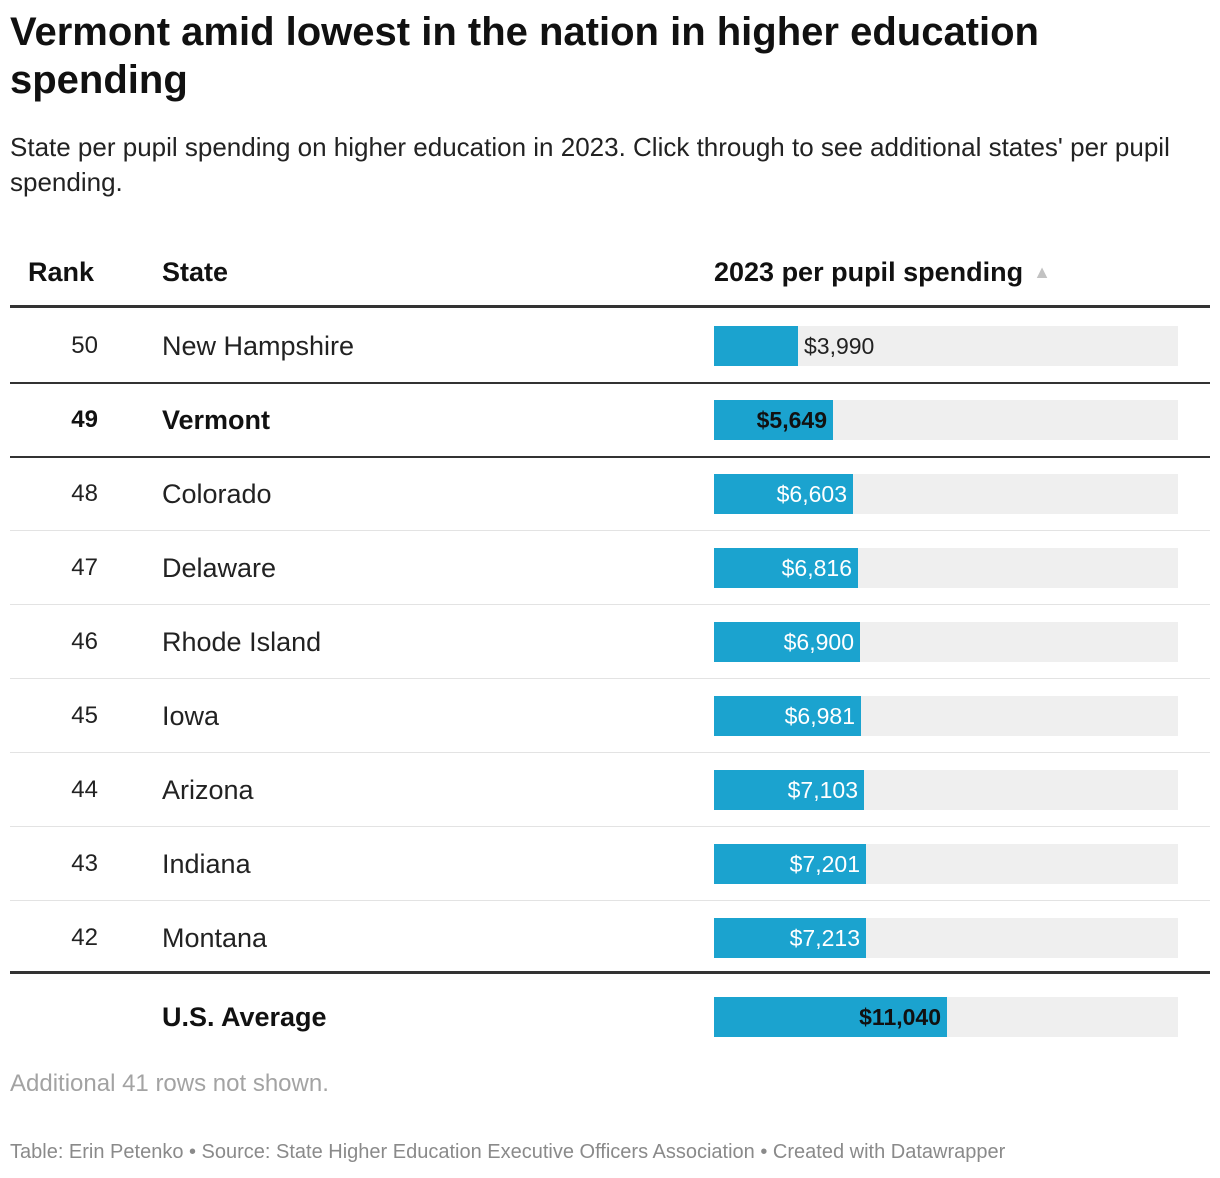 The width and height of the screenshot is (1220, 1178). I want to click on table-row: 47 Delaware $6,816, so click(610, 568).